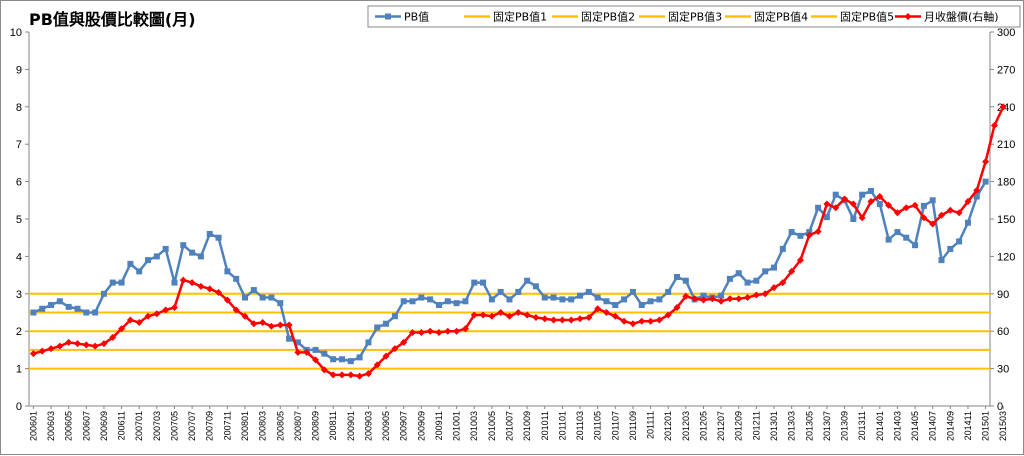 This screenshot has height=456, width=1024. Describe the element at coordinates (19, 407) in the screenshot. I see `left-tick-label: 0` at that location.